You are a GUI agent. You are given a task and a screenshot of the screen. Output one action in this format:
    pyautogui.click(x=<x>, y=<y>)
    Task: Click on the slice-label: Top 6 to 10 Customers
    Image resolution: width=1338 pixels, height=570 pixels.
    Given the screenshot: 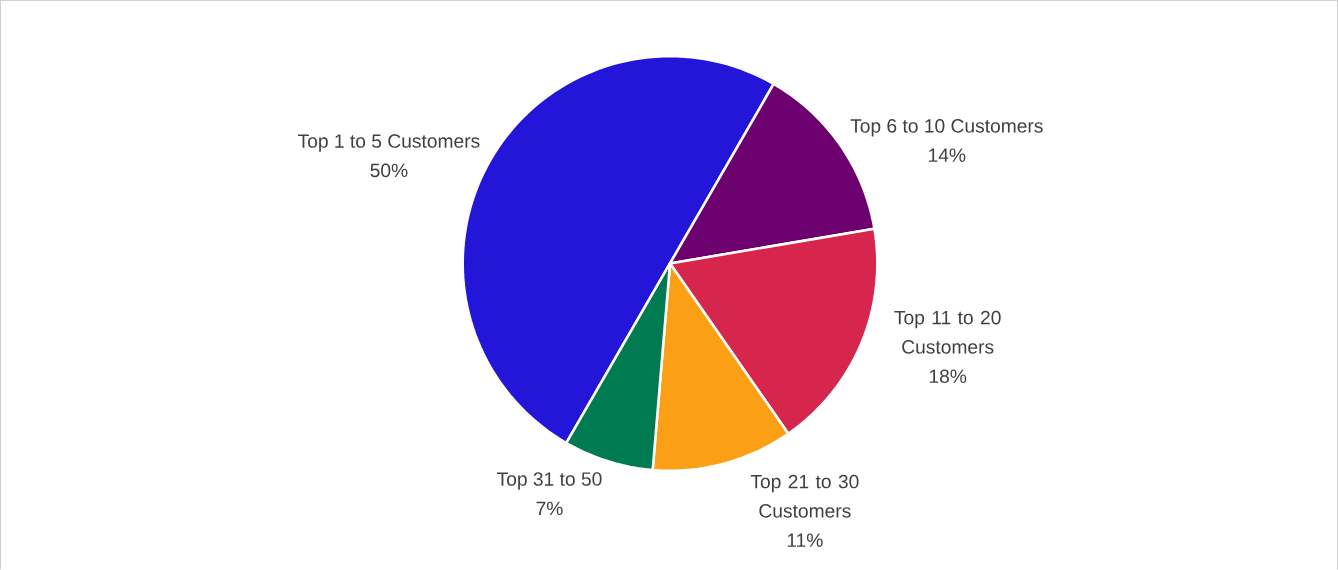 What is the action you would take?
    pyautogui.click(x=946, y=127)
    